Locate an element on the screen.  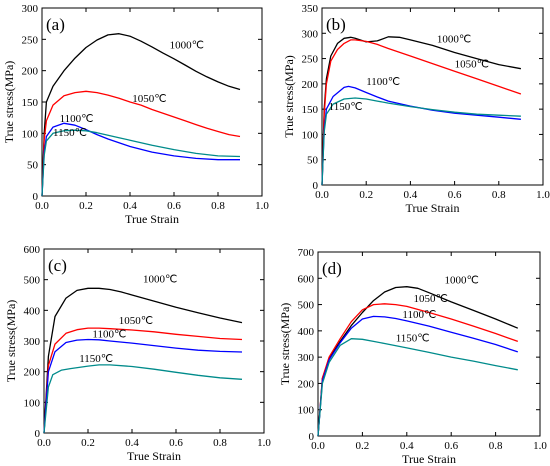
panel-label: (a) is located at coordinates (55, 24).